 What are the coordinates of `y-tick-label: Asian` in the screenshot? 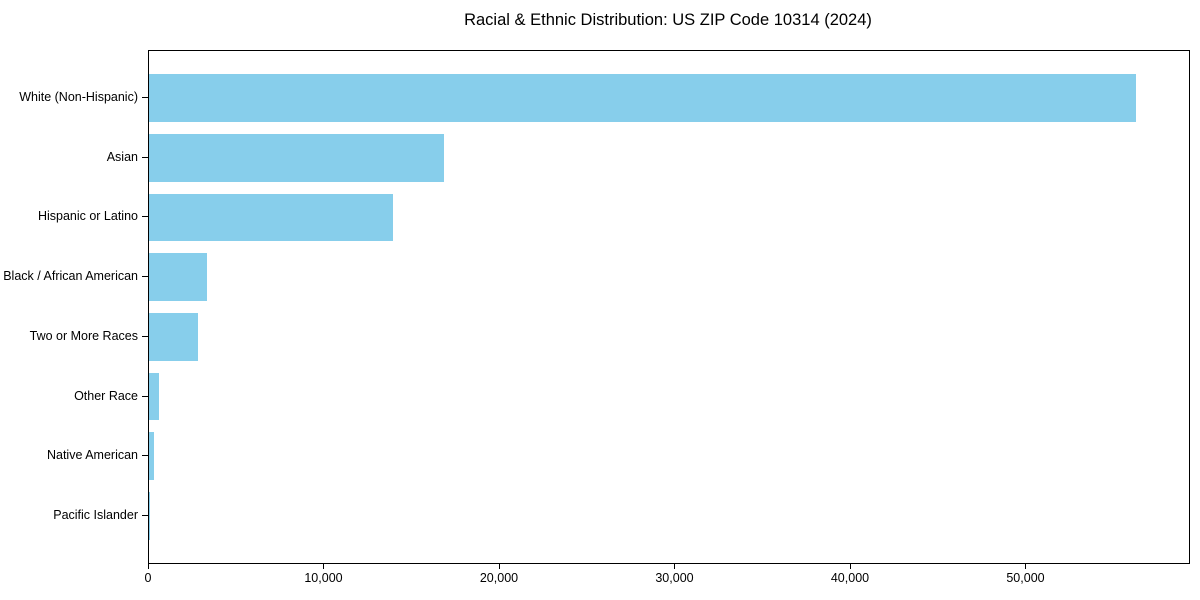 It's located at (122, 156).